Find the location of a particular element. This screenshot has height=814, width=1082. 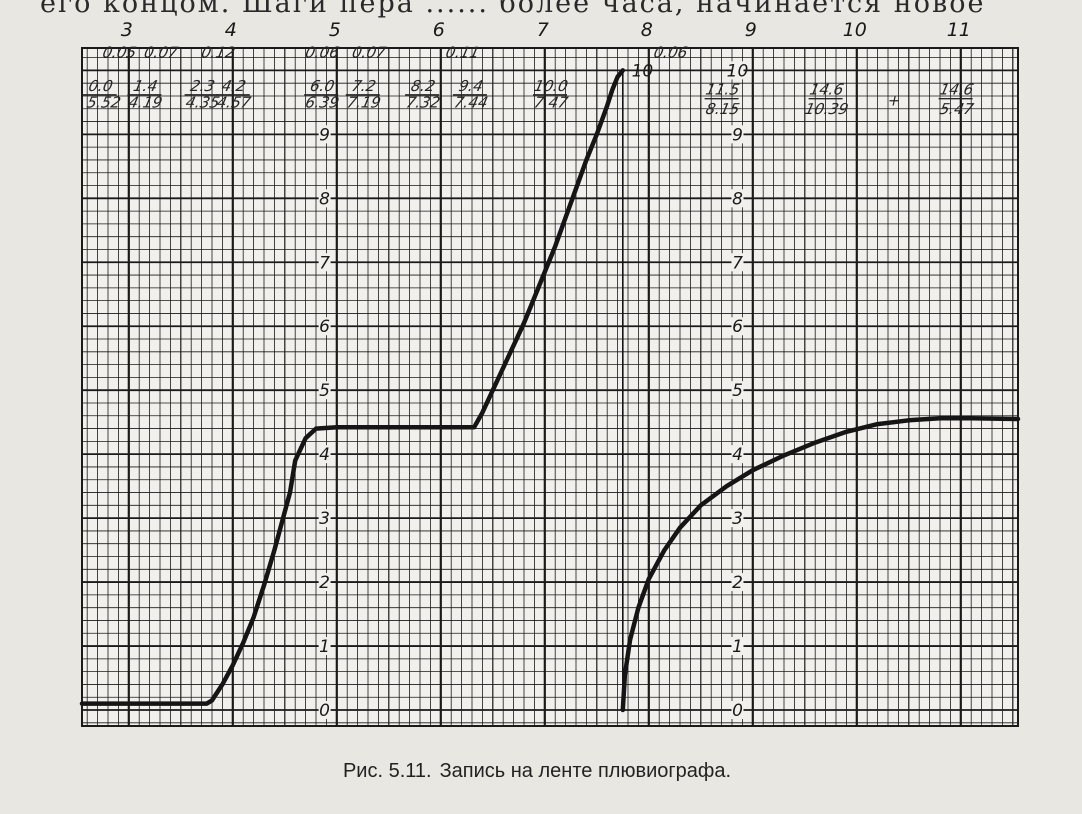

handwritten-note: 10.0 is located at coordinates (550, 86).